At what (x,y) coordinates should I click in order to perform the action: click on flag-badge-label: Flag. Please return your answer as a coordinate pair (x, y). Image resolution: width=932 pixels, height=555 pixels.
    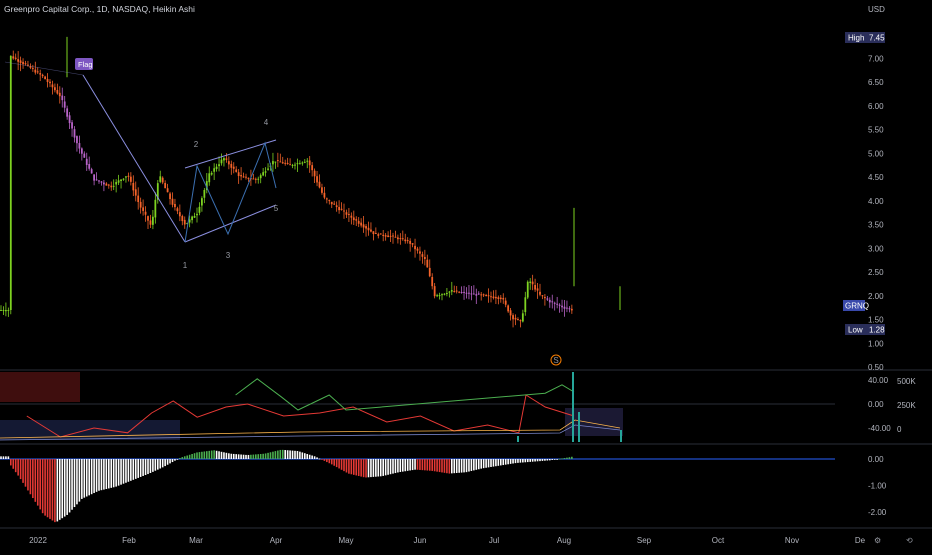
    Looking at the image, I should click on (85, 64).